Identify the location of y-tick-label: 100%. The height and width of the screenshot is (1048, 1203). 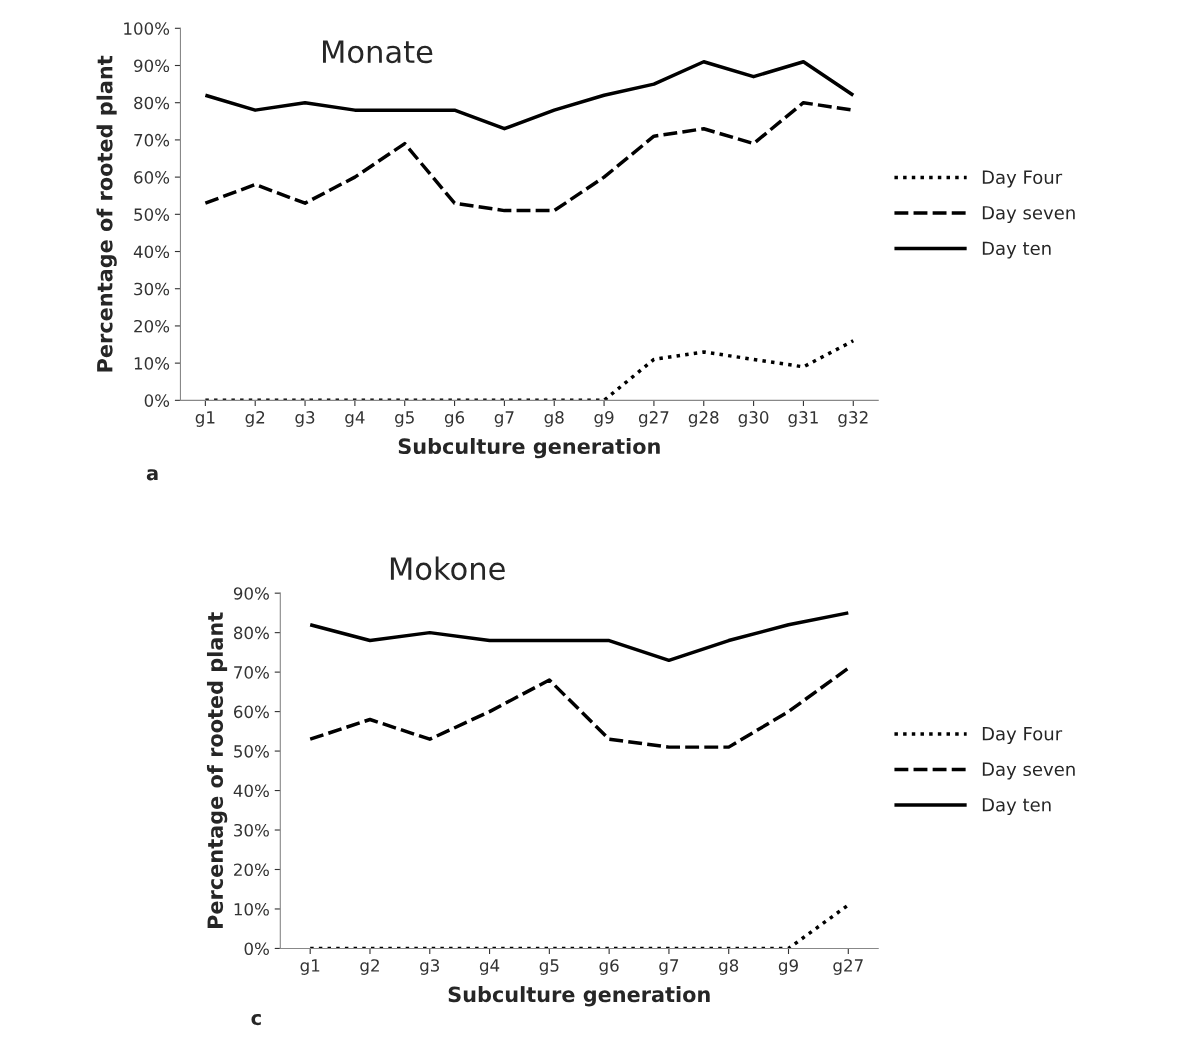
(147, 28).